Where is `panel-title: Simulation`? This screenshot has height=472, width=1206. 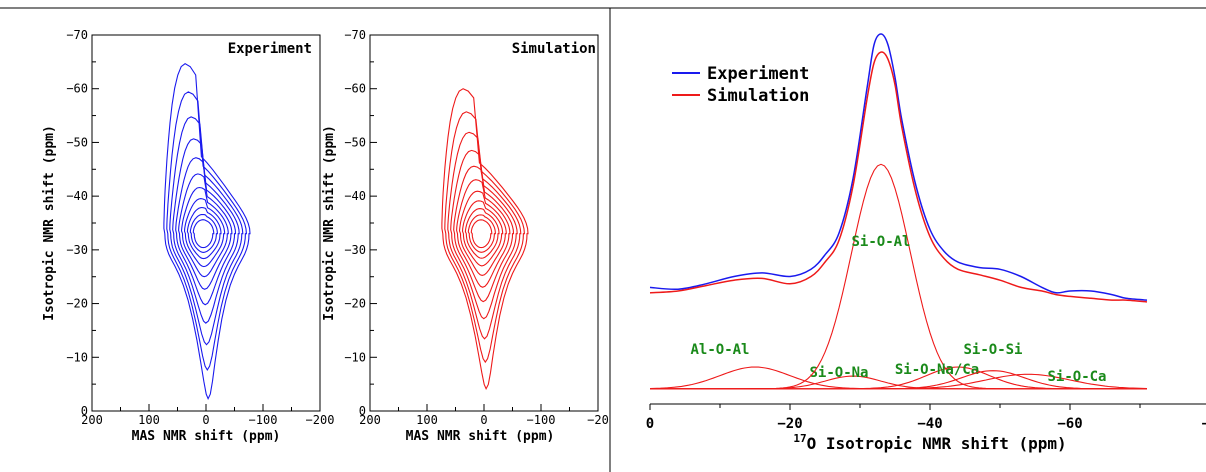
panel-title: Simulation is located at coordinates (554, 49).